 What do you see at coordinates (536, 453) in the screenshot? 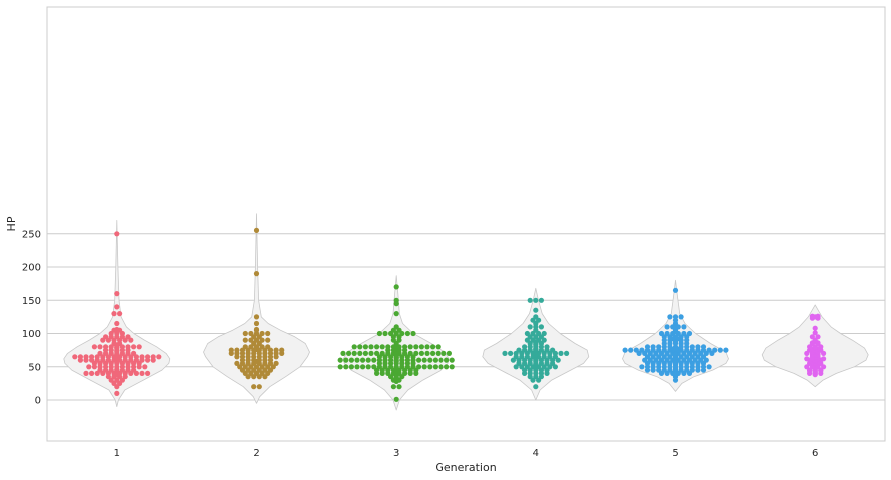
I see `x-tick-label: 4` at bounding box center [536, 453].